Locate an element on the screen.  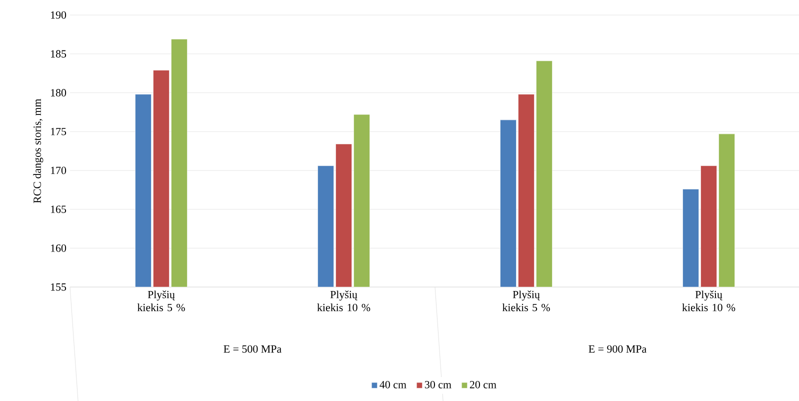
y-tick-label: 160 is located at coordinates (58, 248).